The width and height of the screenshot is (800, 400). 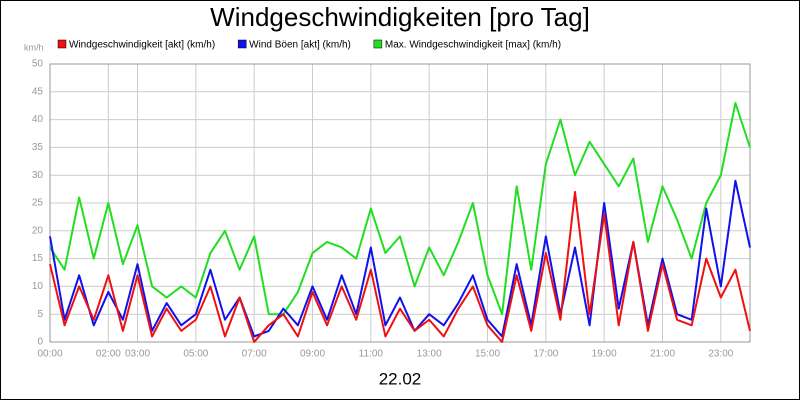 I want to click on chart-title: Windgeschwindigkeiten [pro Tag], so click(x=400, y=17).